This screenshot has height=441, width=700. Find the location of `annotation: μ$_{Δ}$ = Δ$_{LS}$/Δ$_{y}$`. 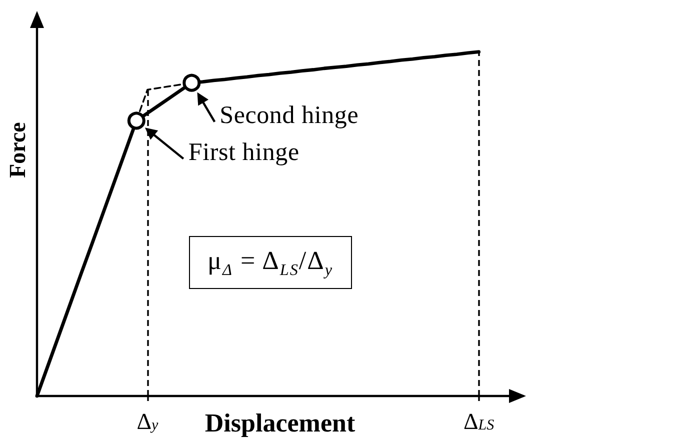

annotation: μ$_{Δ}$ = Δ$_{LS}$/Δ$_{y}$ is located at coordinates (270, 263).